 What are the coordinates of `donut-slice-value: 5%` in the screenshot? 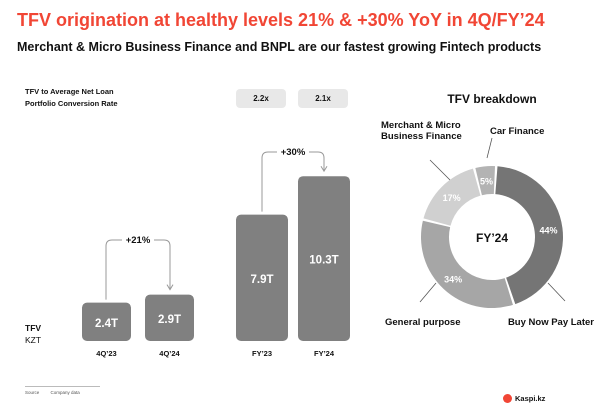 It's located at (486, 181).